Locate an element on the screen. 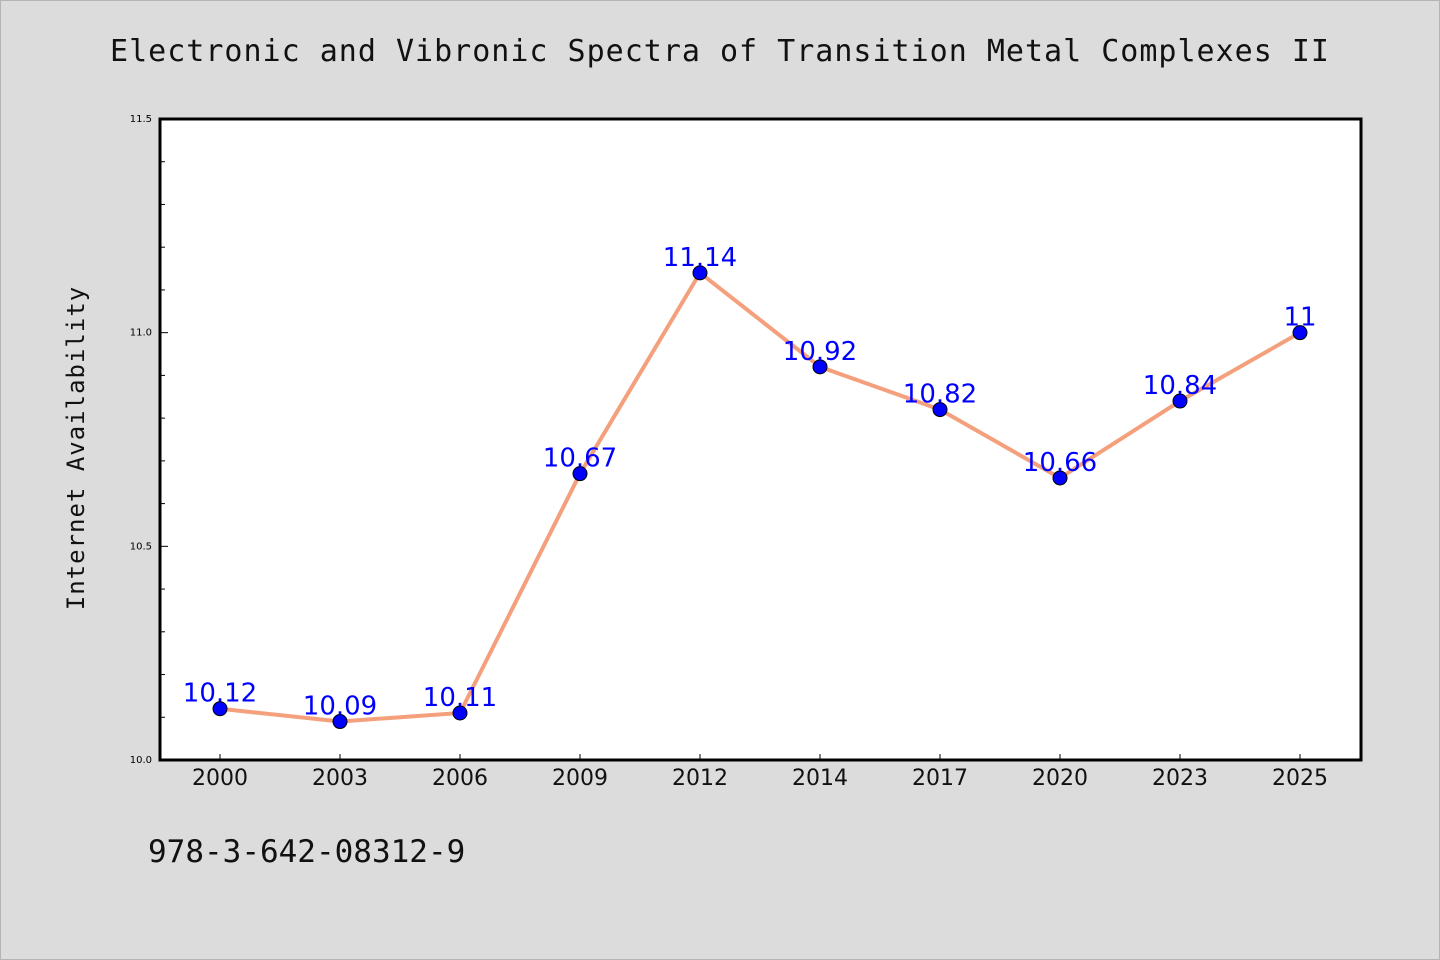 The height and width of the screenshot is (960, 1440). isbn-text: 978-3-642-08312-9 is located at coordinates (307, 852).